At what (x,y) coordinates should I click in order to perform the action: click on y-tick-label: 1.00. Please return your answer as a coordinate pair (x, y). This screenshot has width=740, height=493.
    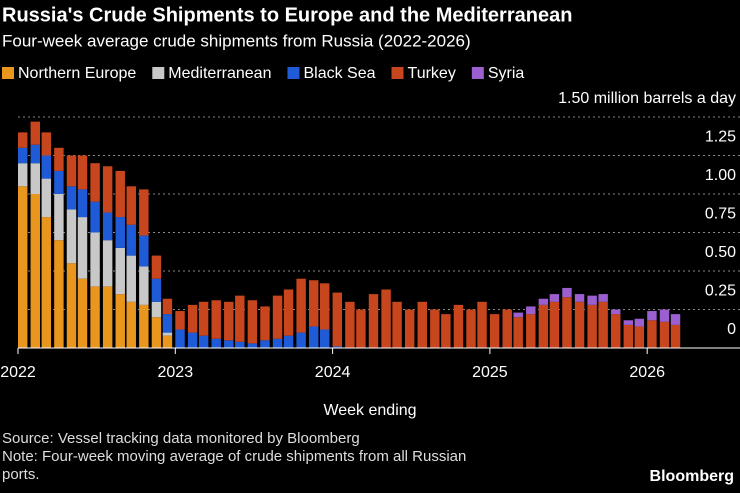
    Looking at the image, I should click on (720, 175).